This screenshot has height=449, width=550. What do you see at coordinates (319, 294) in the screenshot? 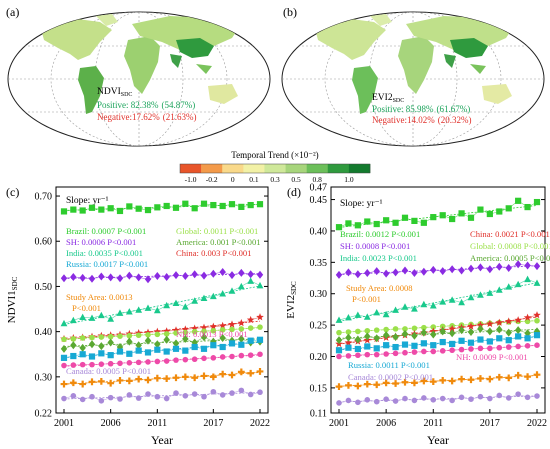
I see `y-tick-label: 0.30` at bounding box center [319, 294].